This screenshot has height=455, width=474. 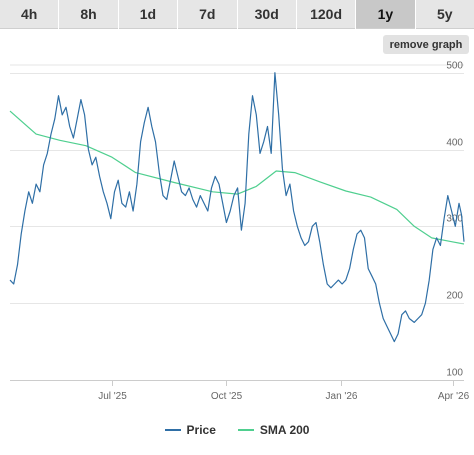 I want to click on legend-item-sma: SMA 200, so click(x=273, y=430).